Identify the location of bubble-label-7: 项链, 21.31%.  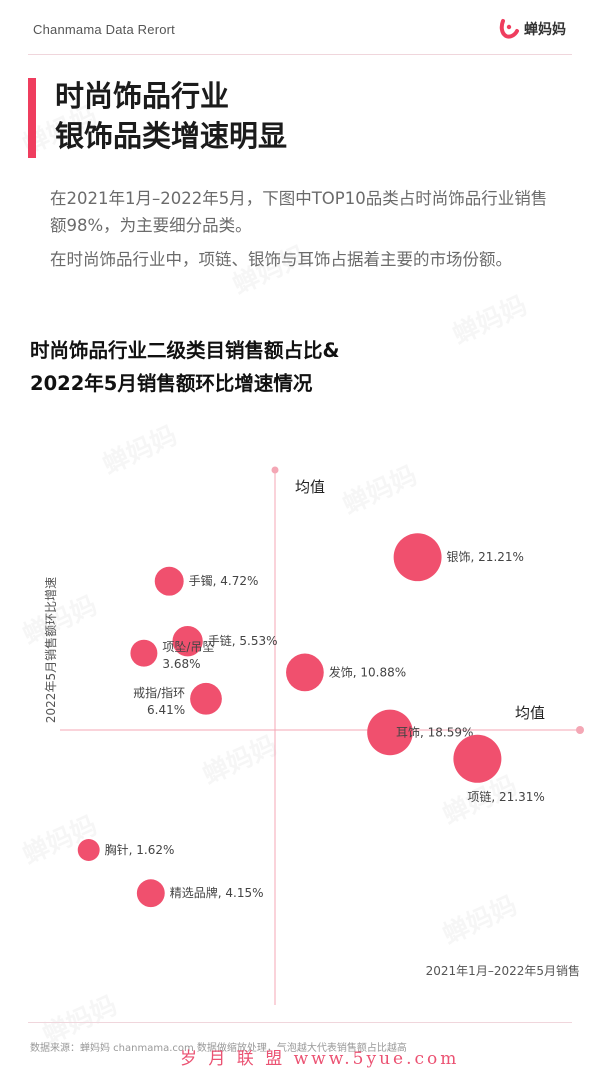
(505, 796).